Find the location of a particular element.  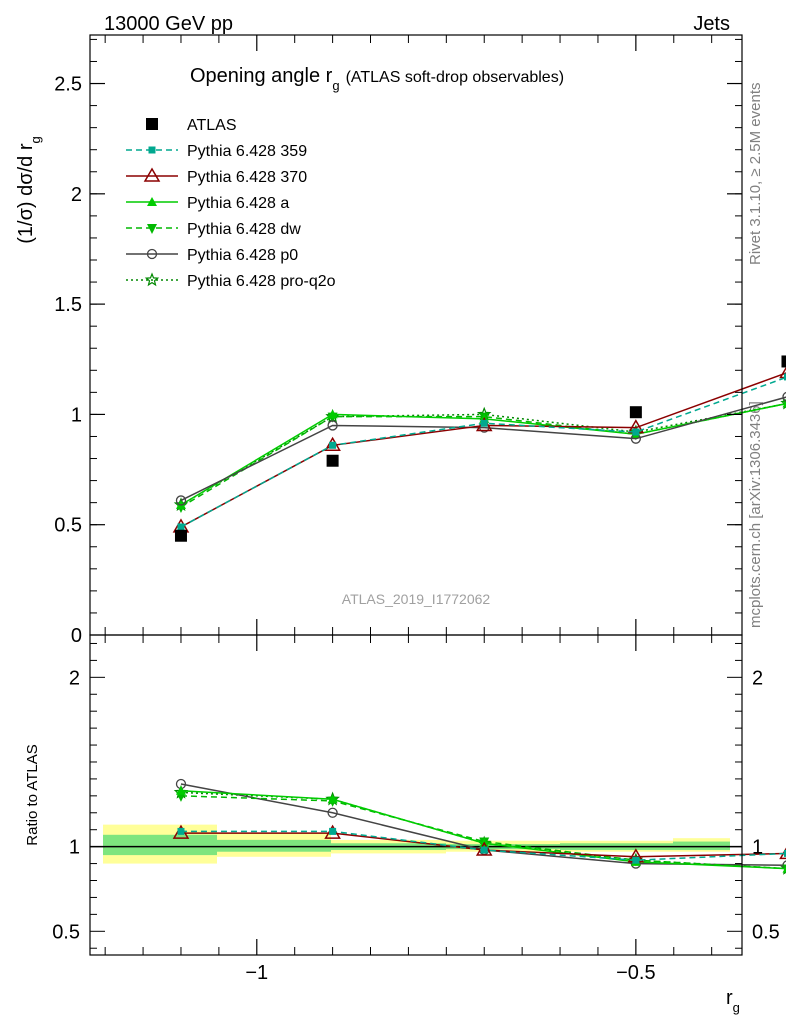

header-energy: 13000 GeV pp is located at coordinates (168, 24).